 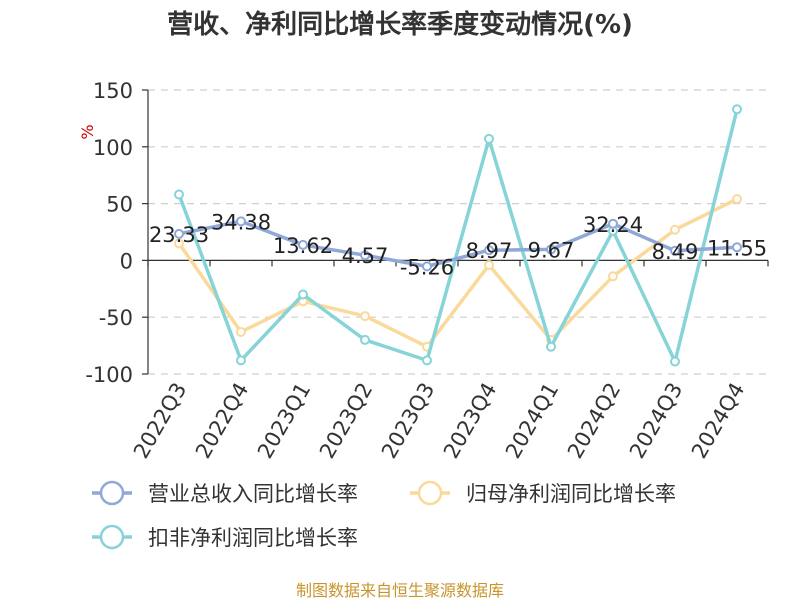 What do you see at coordinates (718, 421) in the screenshot?
I see `x-tick-label: 2024Q4` at bounding box center [718, 421].